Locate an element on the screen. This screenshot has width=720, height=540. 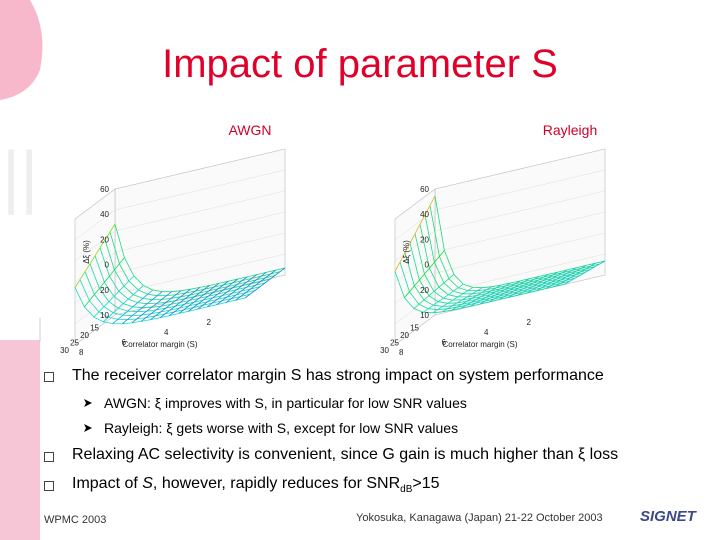
text: S is located at coordinates (147, 483).